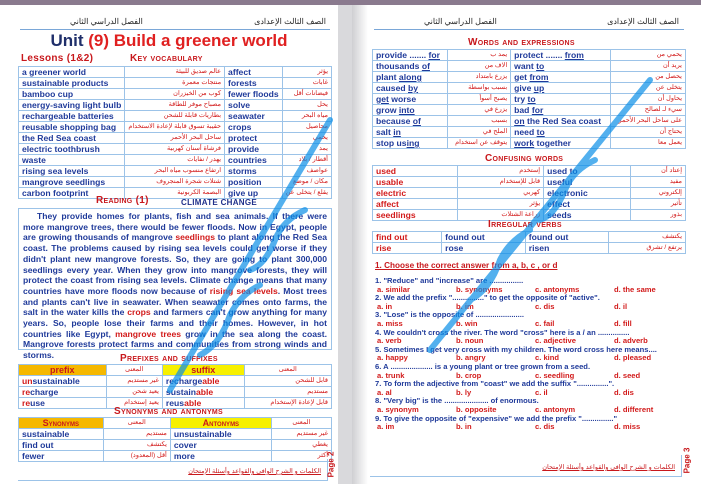 This screenshot has height=484, width=701. Describe the element at coordinates (148, 333) in the screenshot. I see `highlighted-term: mangrove trees` at that location.